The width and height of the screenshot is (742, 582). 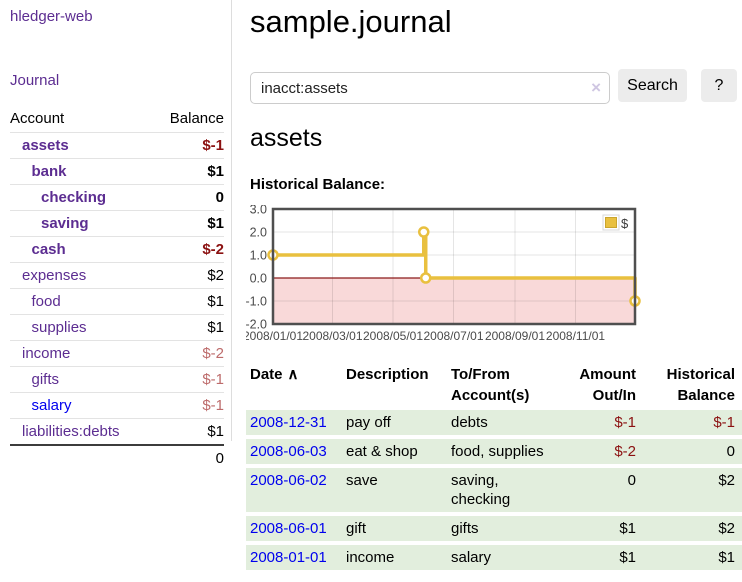 I want to click on search-button: Search, so click(x=652, y=85).